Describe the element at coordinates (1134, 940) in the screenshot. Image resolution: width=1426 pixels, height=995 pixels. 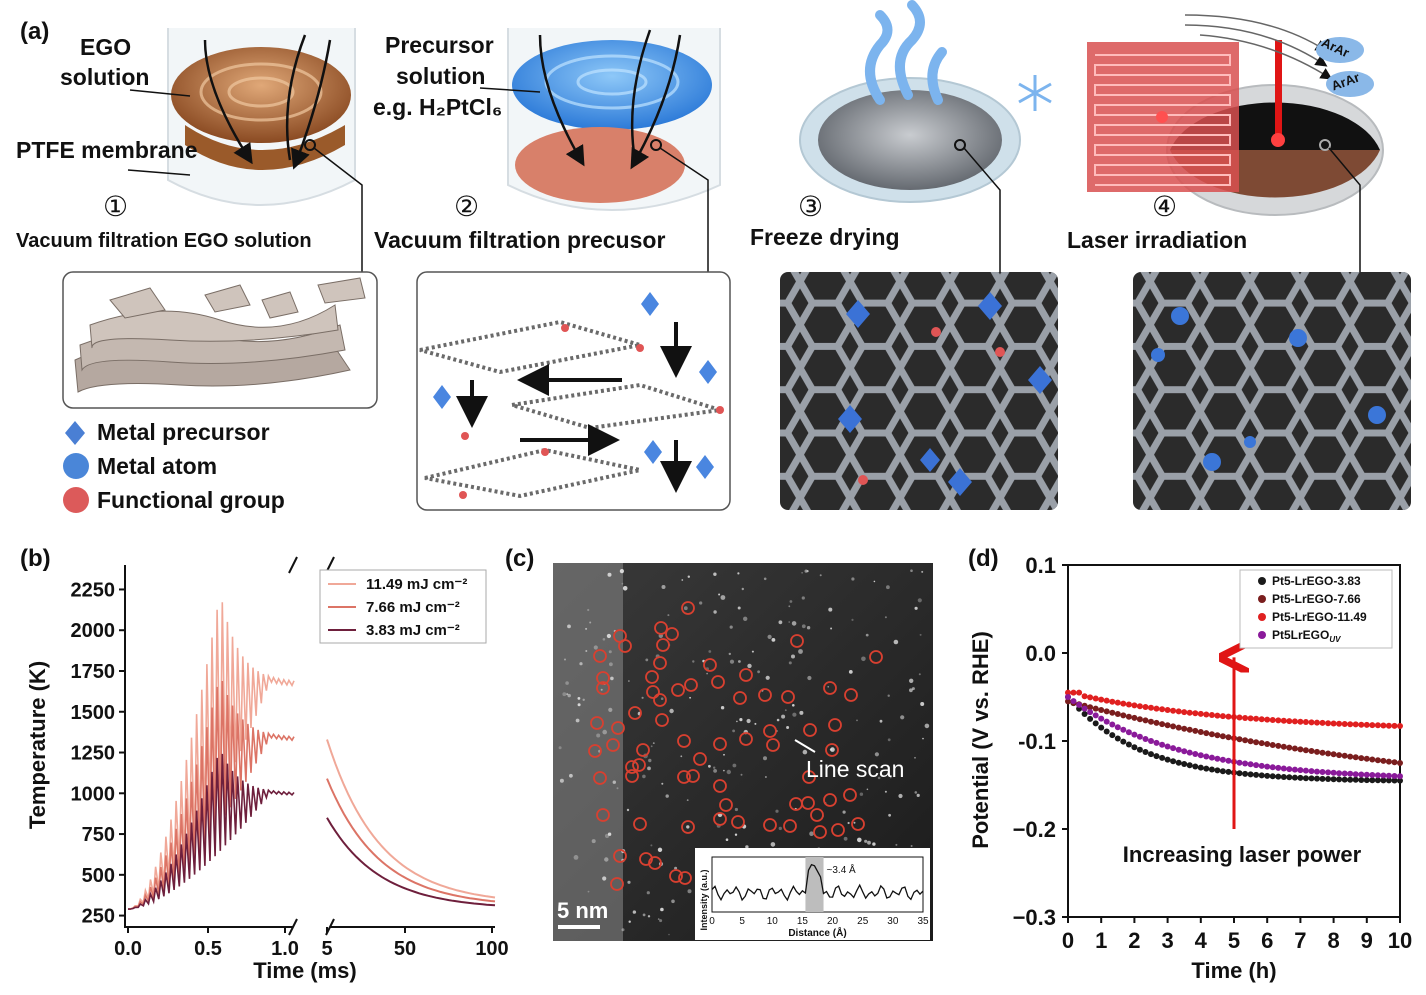
I see `x-tick-label-d: 2` at that location.